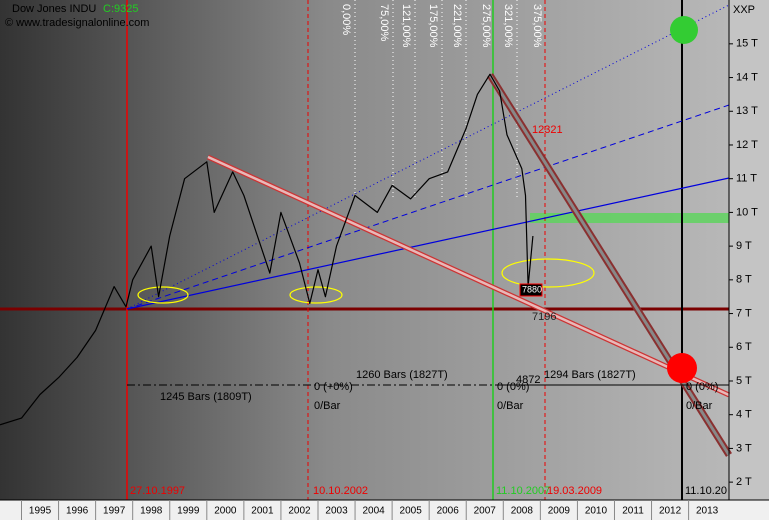 The height and width of the screenshot is (520, 769). Describe the element at coordinates (744, 347) in the screenshot. I see `y-tick-label: 6 T` at that location.